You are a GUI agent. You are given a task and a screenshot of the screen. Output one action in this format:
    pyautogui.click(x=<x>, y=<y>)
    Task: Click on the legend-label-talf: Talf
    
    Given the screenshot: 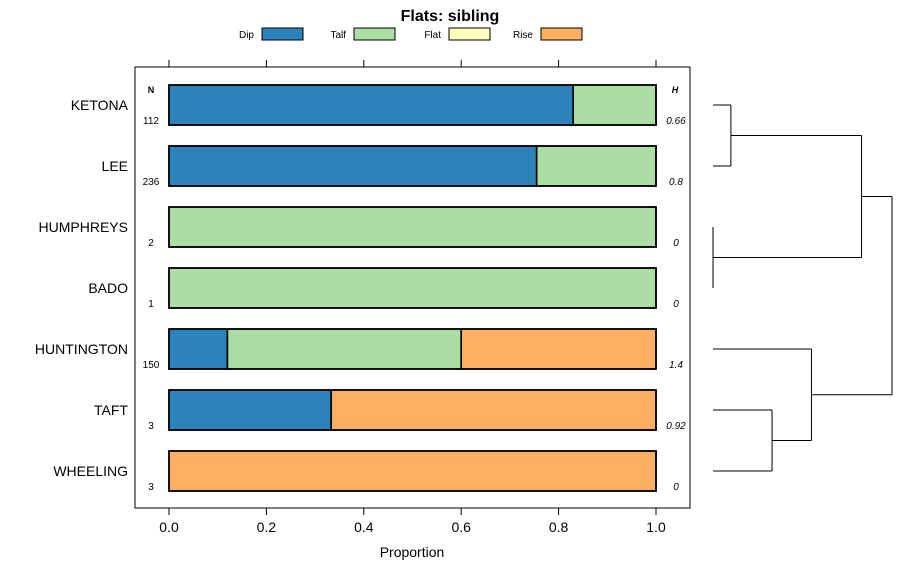 What is the action you would take?
    pyautogui.click(x=338, y=35)
    